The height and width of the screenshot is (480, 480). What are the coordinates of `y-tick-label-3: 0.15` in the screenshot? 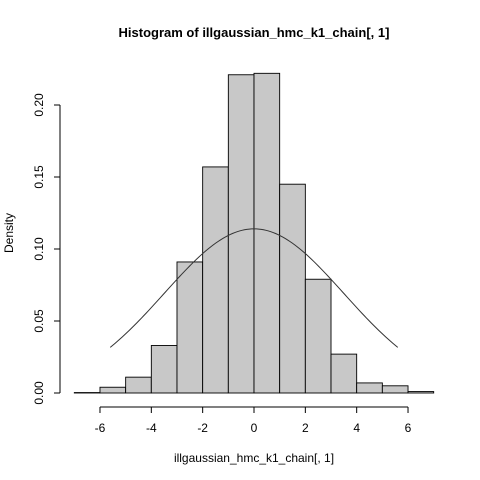 It's located at (39, 177).